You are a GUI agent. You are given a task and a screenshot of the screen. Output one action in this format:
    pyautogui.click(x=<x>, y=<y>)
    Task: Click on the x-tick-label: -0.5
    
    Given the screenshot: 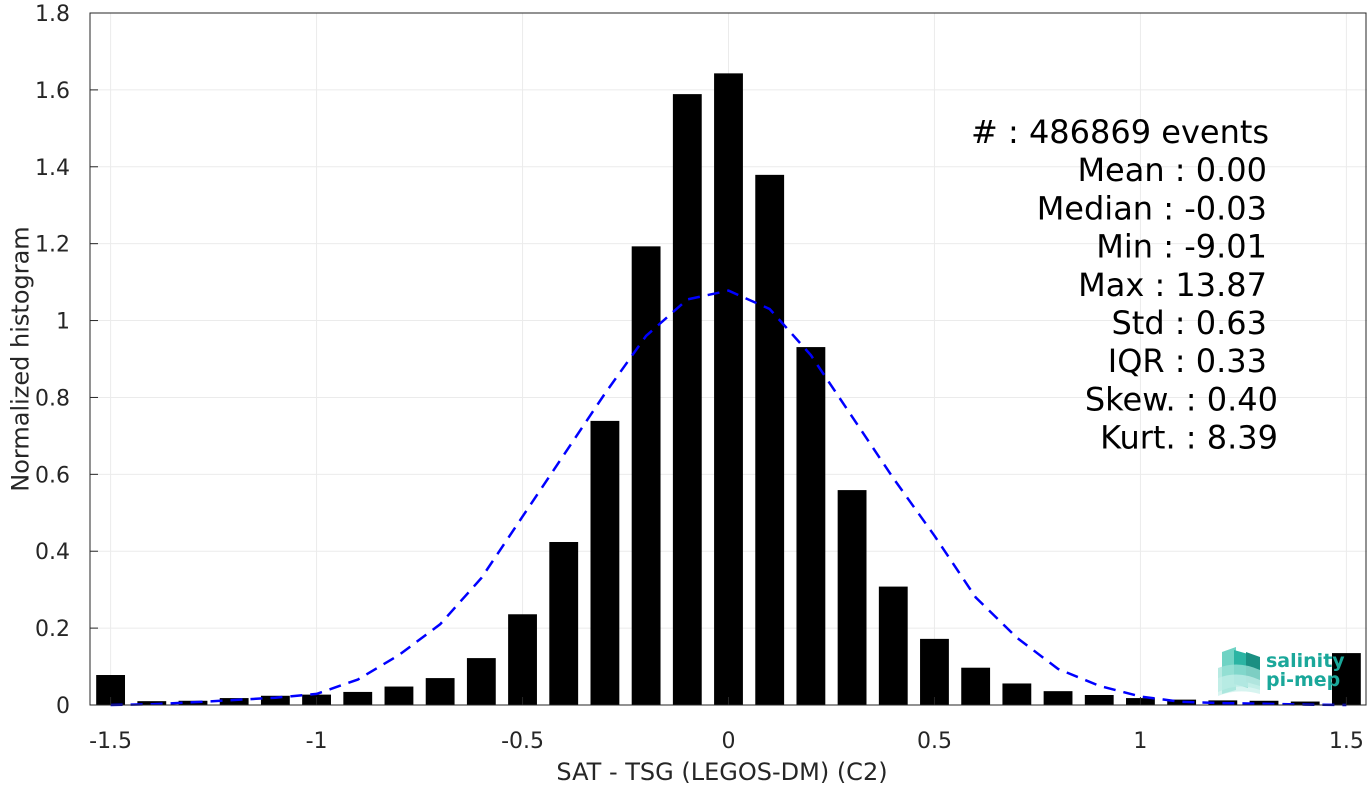 What is the action you would take?
    pyautogui.click(x=522, y=741)
    